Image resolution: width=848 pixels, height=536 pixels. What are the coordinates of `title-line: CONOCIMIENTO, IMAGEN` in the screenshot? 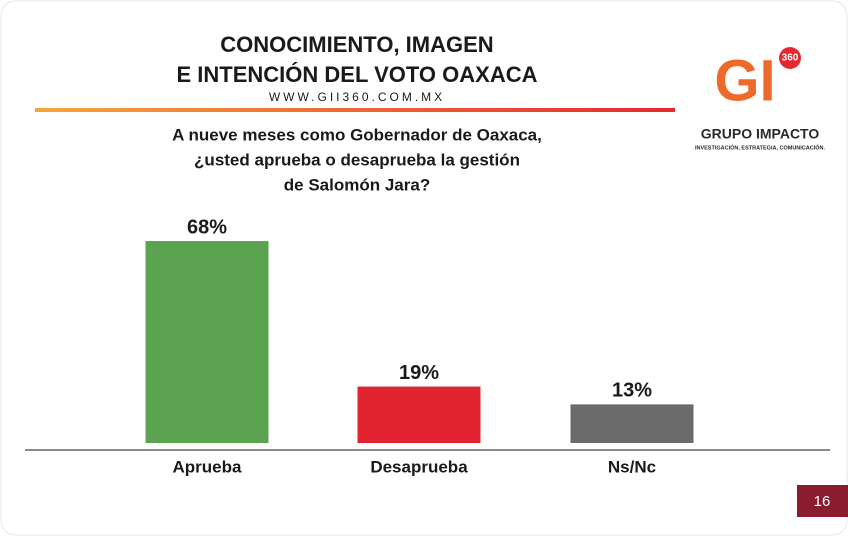 It's located at (356, 44).